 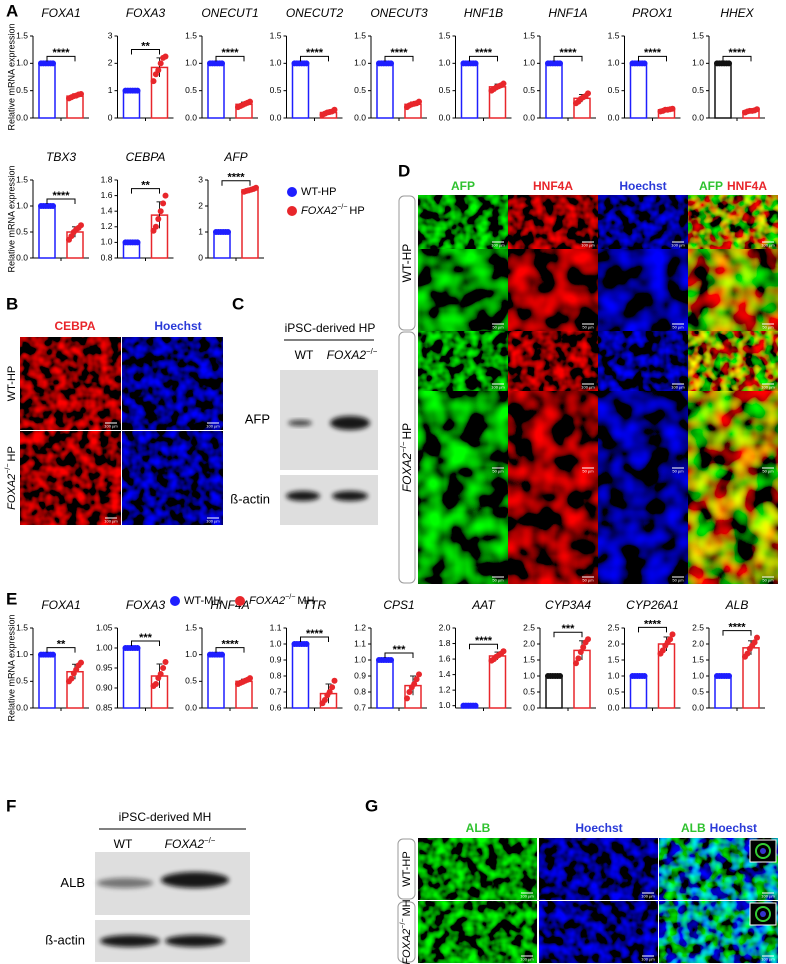 What do you see at coordinates (553, 186) in the screenshot?
I see `header-part: HNF4A` at bounding box center [553, 186].